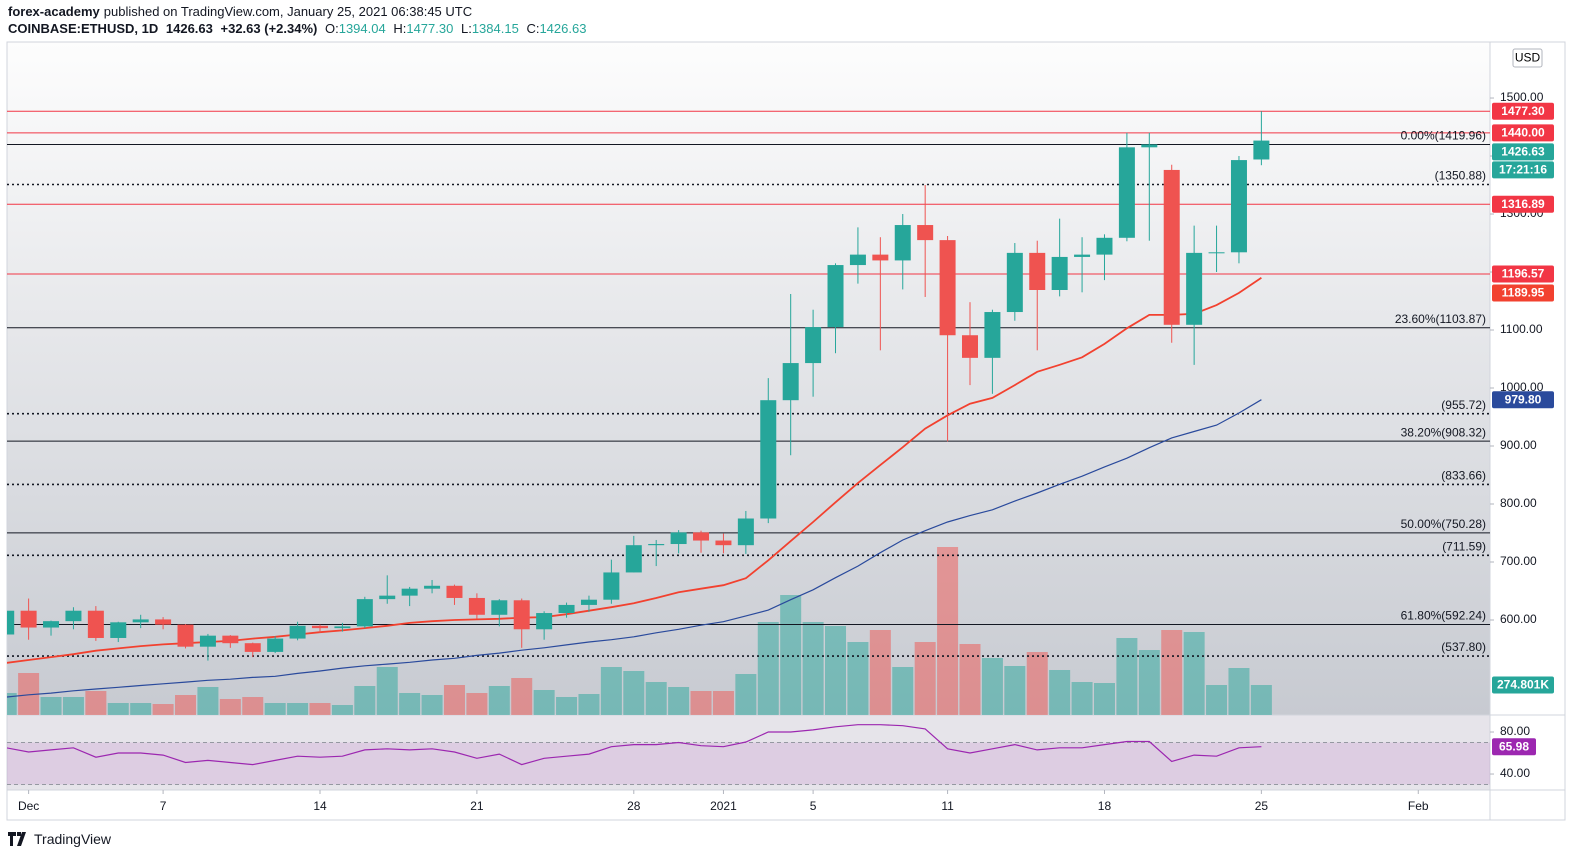 This screenshot has width=1588, height=868. I want to click on x-tick-label: 25, so click(1262, 806).